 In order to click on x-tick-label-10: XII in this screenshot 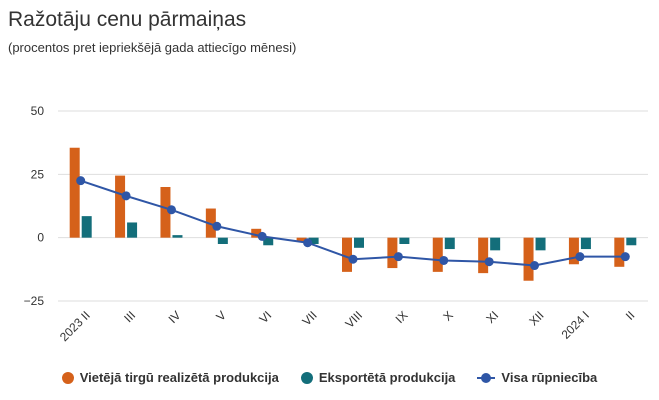, I will do `click(536, 318)`.